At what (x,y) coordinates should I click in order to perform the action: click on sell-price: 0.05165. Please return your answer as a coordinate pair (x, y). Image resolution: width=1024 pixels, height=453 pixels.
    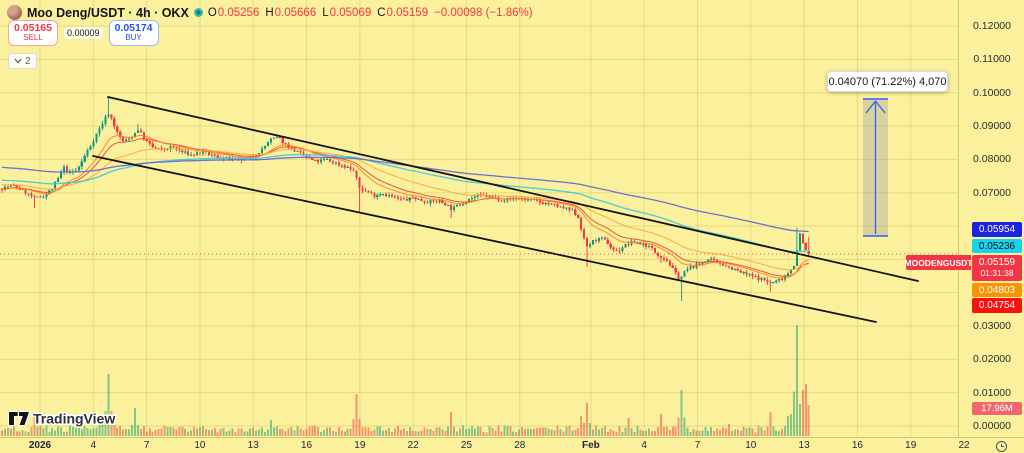
    Looking at the image, I should click on (33, 28).